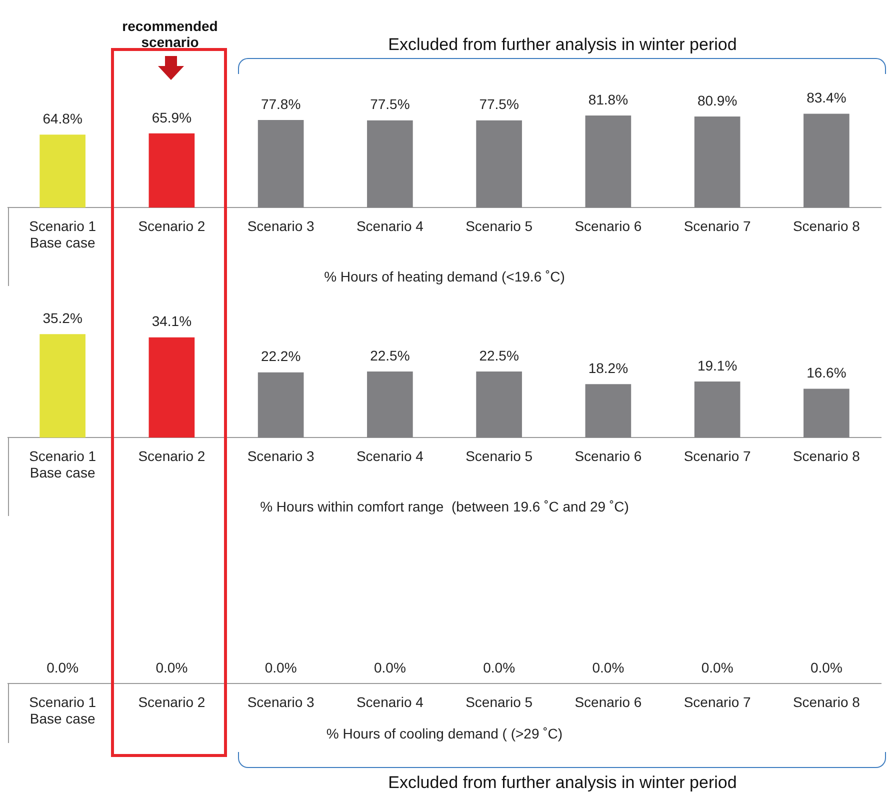 The image size is (889, 799). What do you see at coordinates (608, 368) in the screenshot?
I see `data-label: 18.2%` at bounding box center [608, 368].